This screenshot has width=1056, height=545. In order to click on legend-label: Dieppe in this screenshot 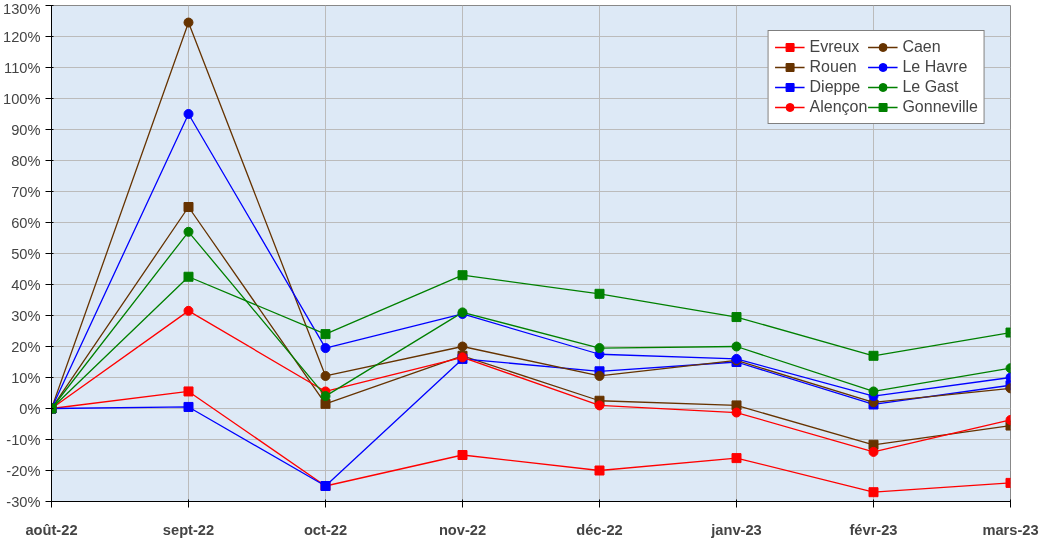, I will do `click(835, 87)`.